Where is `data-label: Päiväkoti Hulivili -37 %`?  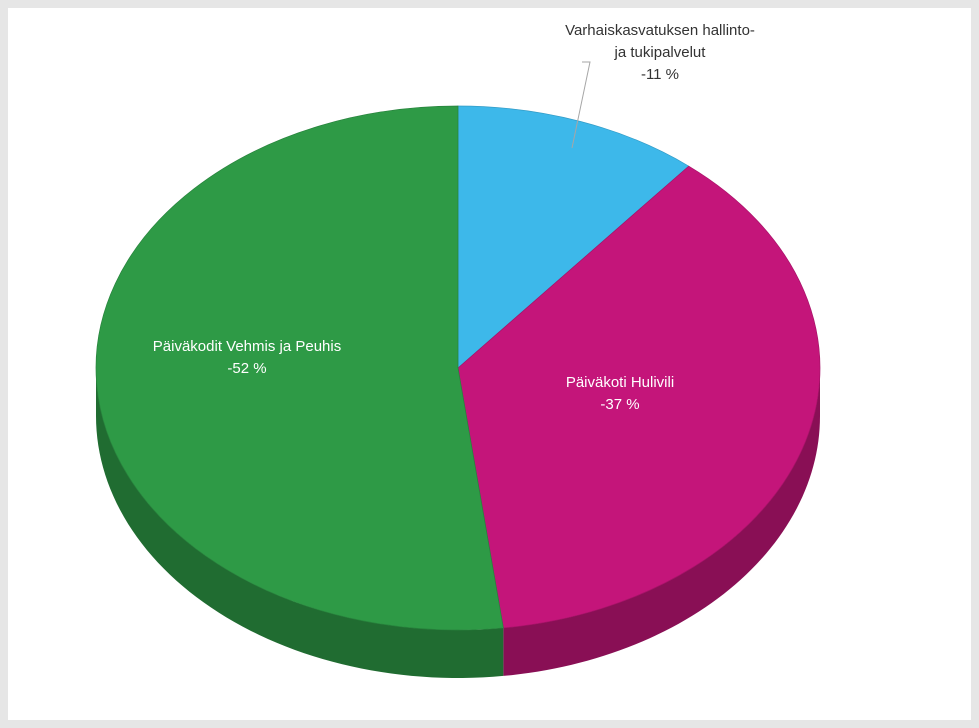
data-label: Päiväkoti Hulivili -37 % is located at coordinates (620, 394).